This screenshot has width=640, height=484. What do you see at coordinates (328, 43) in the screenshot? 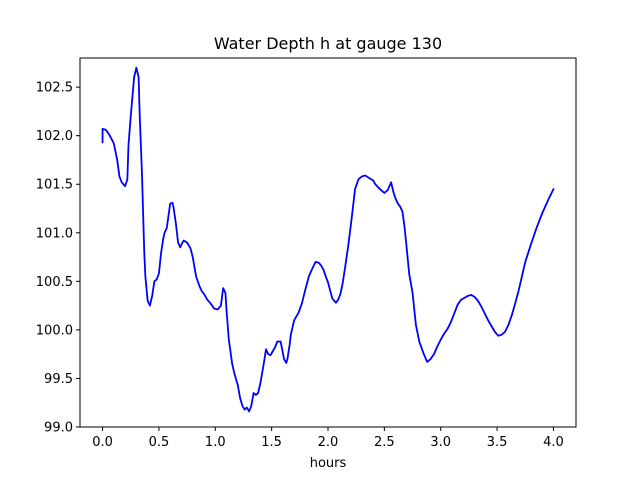
I see `chart-title: Water Depth h at gauge 130` at bounding box center [328, 43].